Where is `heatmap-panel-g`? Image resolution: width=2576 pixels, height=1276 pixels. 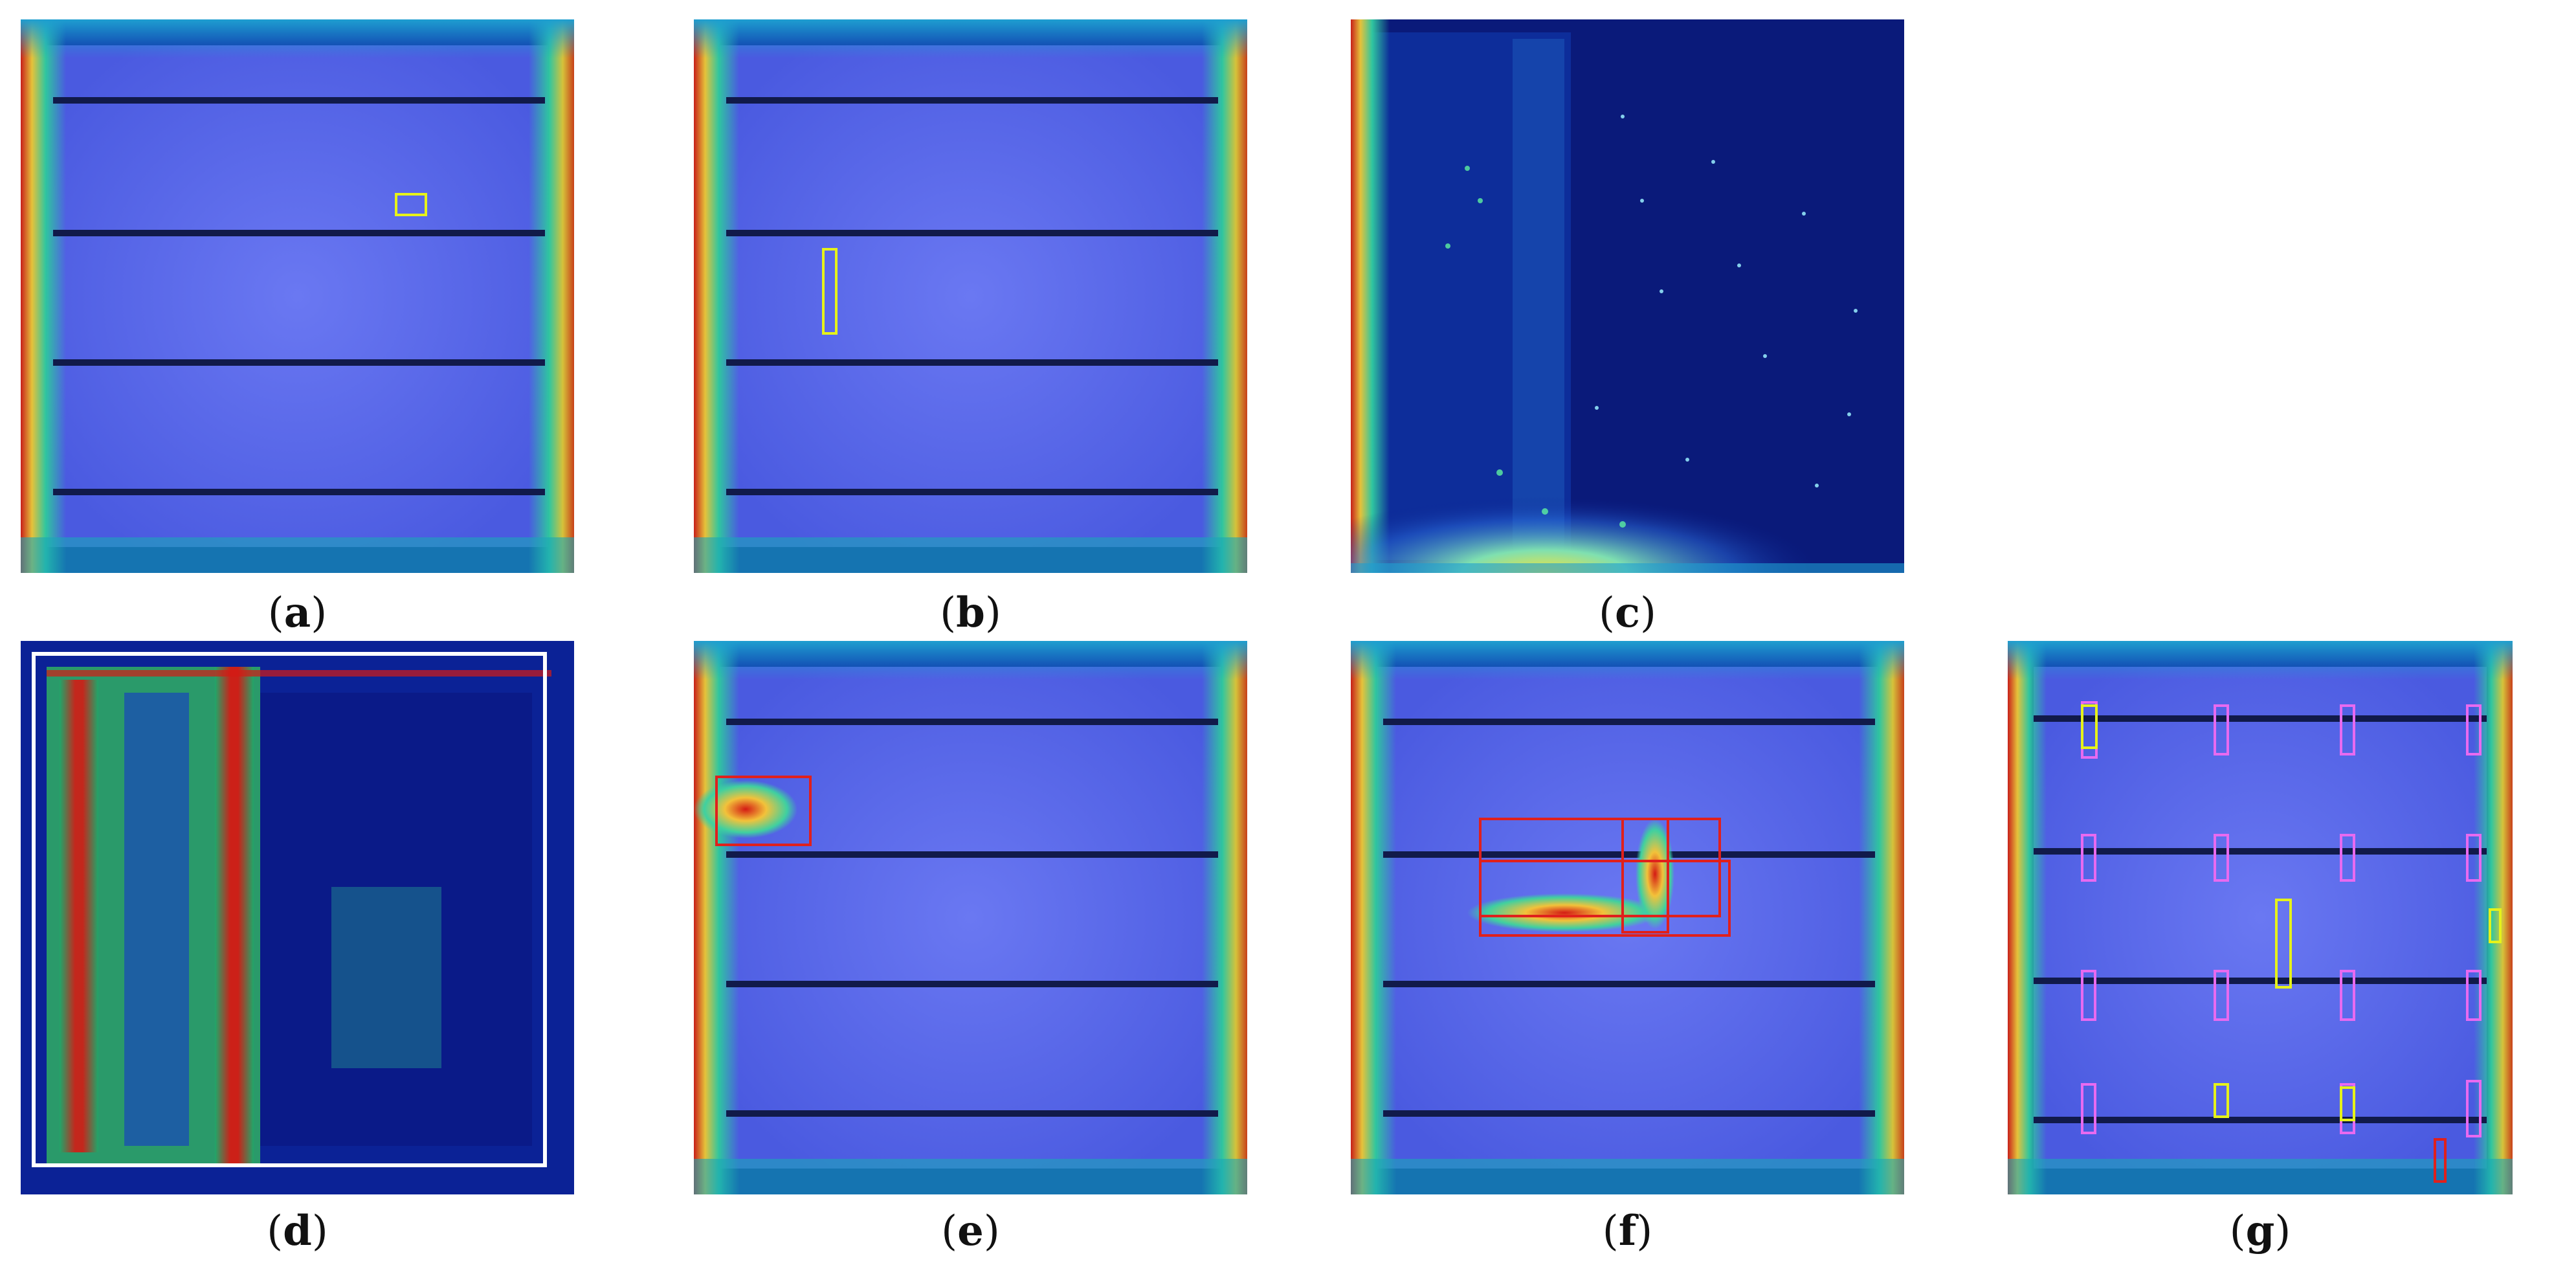
heatmap-panel-g is located at coordinates (2260, 917).